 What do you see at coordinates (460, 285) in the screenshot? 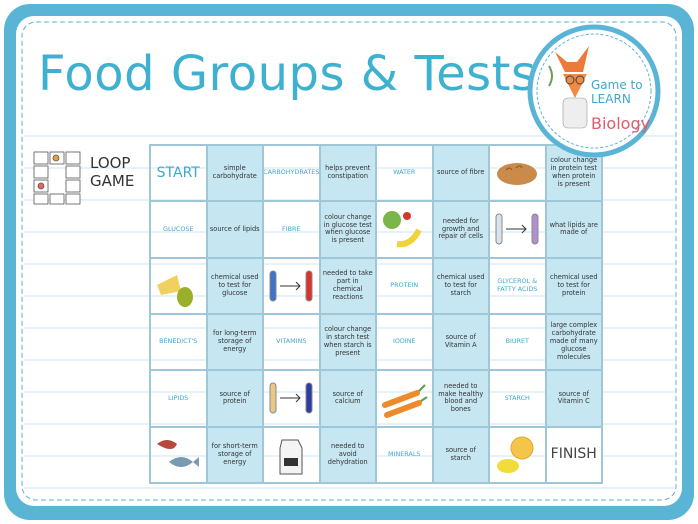
I see `grid-cell: chemical used to test for starch` at bounding box center [460, 285].